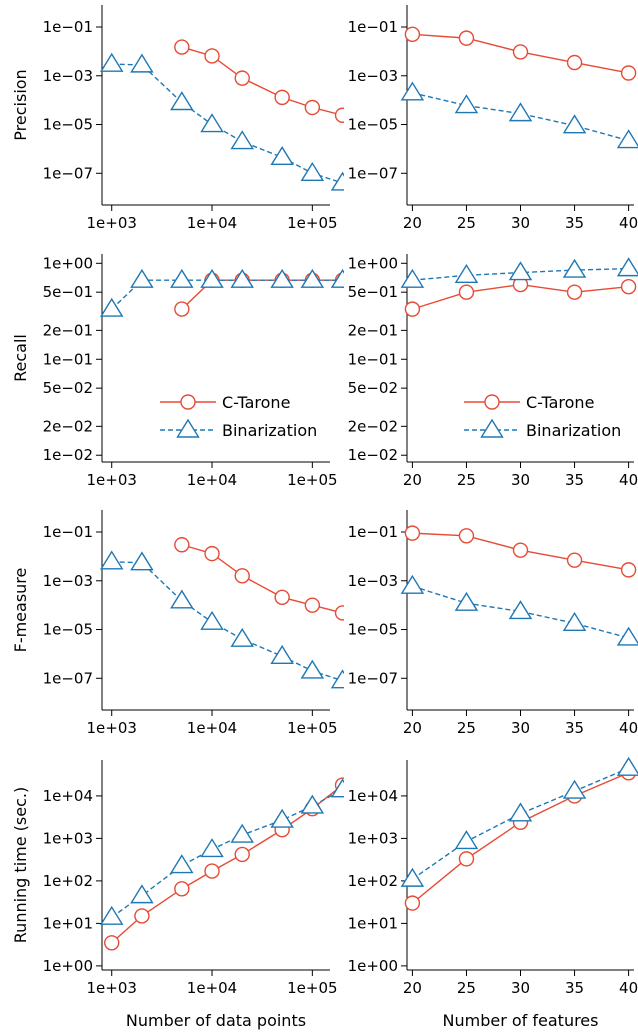 The image size is (638, 1034). What do you see at coordinates (68, 263) in the screenshot?
I see `y-tick-label: 1e+00` at bounding box center [68, 263].